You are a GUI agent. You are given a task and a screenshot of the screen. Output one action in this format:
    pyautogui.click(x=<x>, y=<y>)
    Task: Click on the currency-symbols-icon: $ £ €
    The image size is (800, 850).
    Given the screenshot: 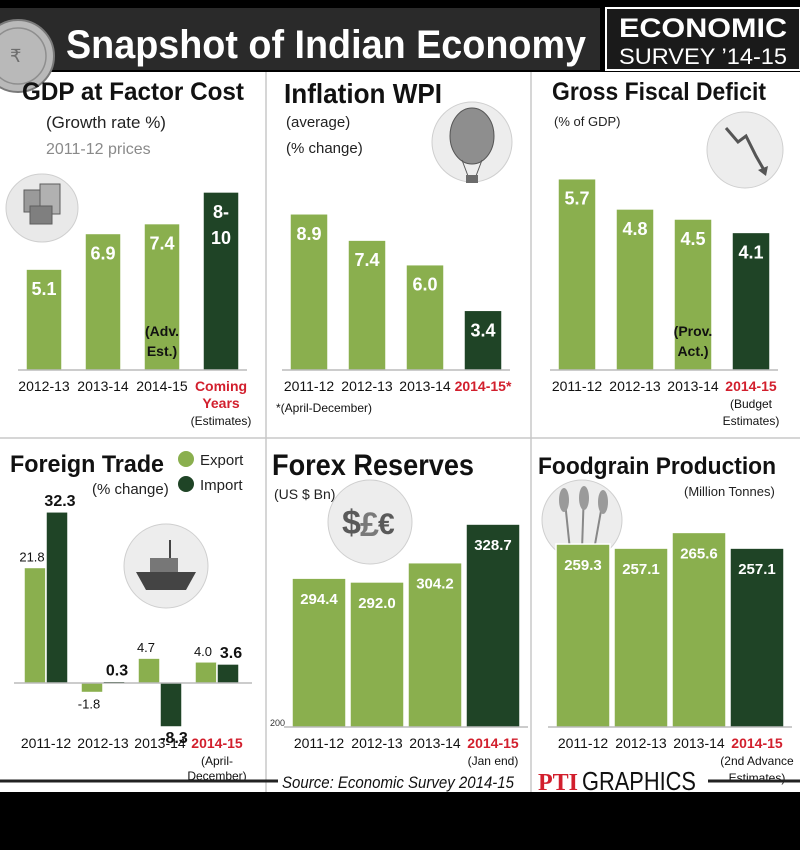 What is the action you would take?
    pyautogui.click(x=370, y=522)
    